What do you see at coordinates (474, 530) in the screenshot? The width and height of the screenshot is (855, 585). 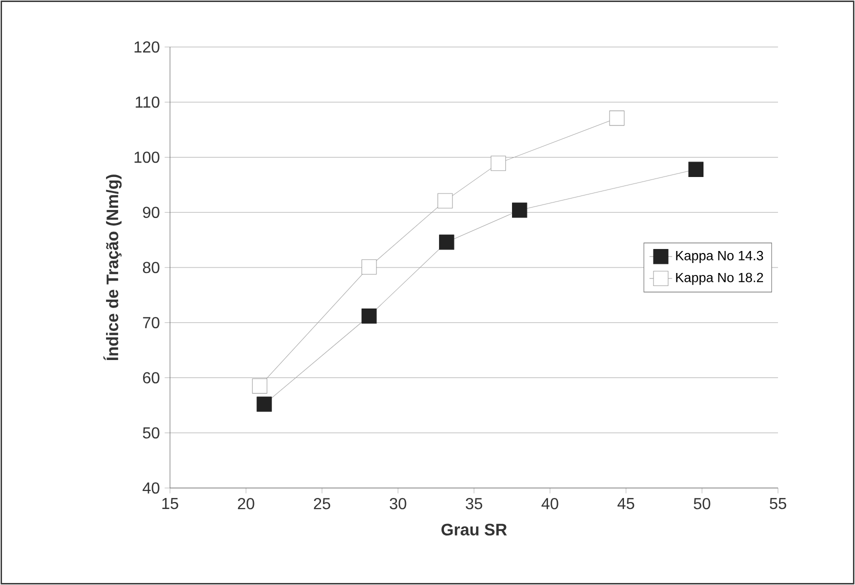 I see `x-axis-title: Grau SR` at bounding box center [474, 530].